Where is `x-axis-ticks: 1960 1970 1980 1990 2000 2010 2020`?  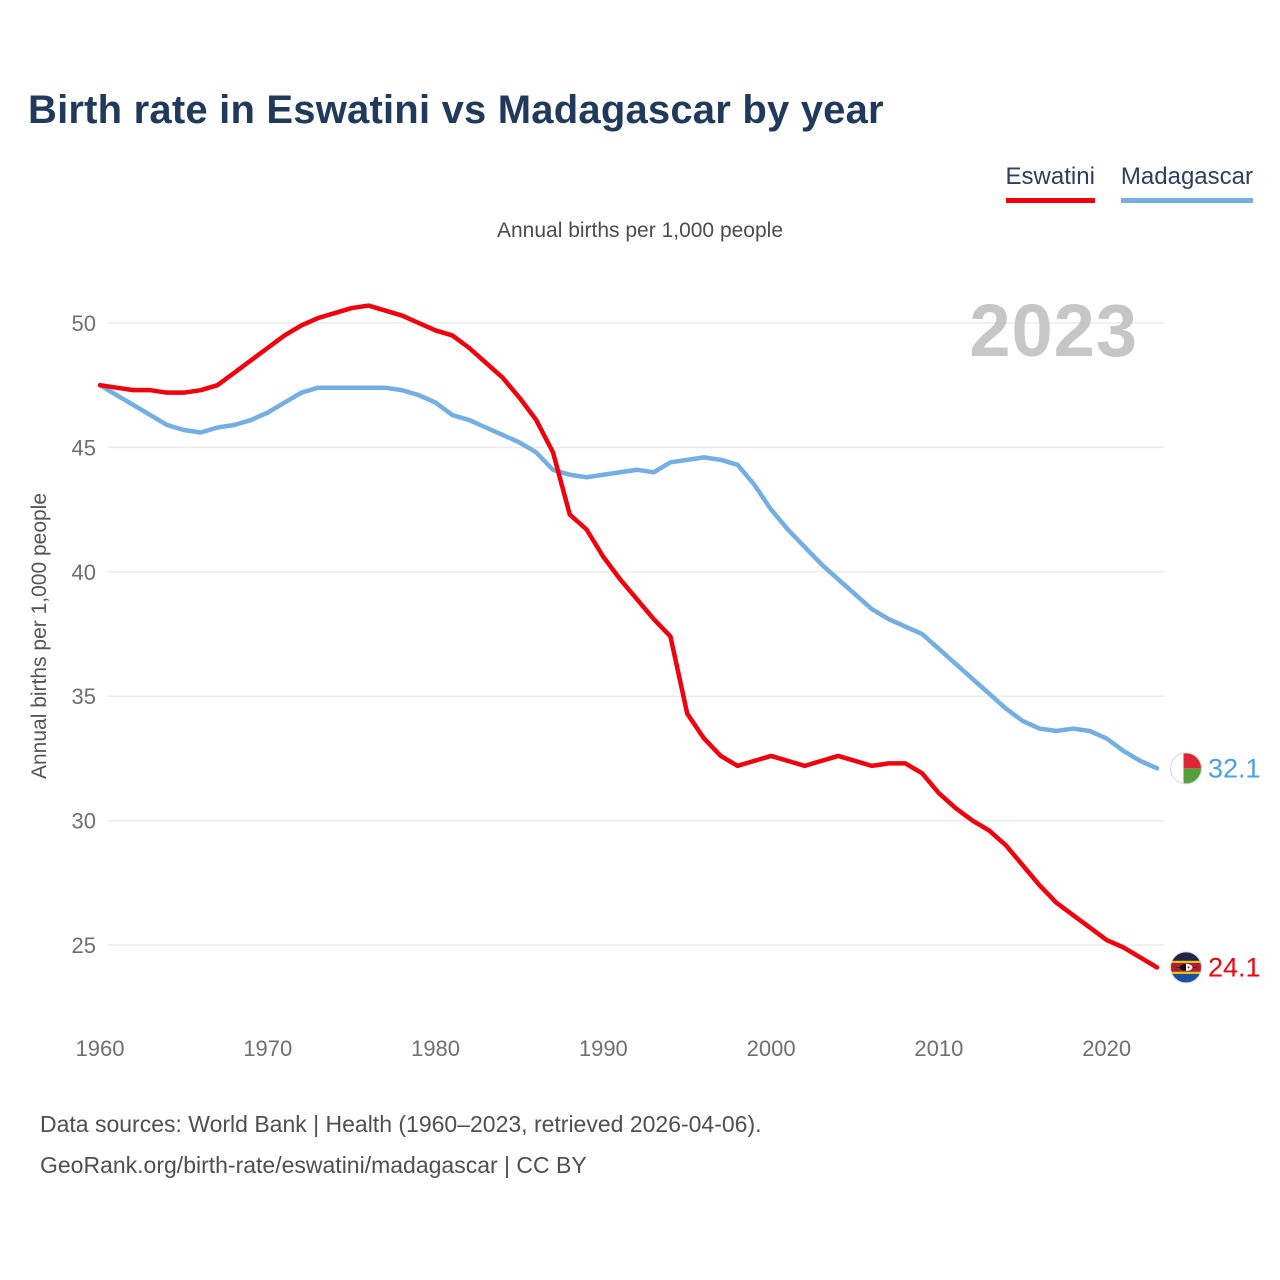
x-axis-ticks: 1960 1970 1980 1990 2000 2010 2020 is located at coordinates (604, 1048).